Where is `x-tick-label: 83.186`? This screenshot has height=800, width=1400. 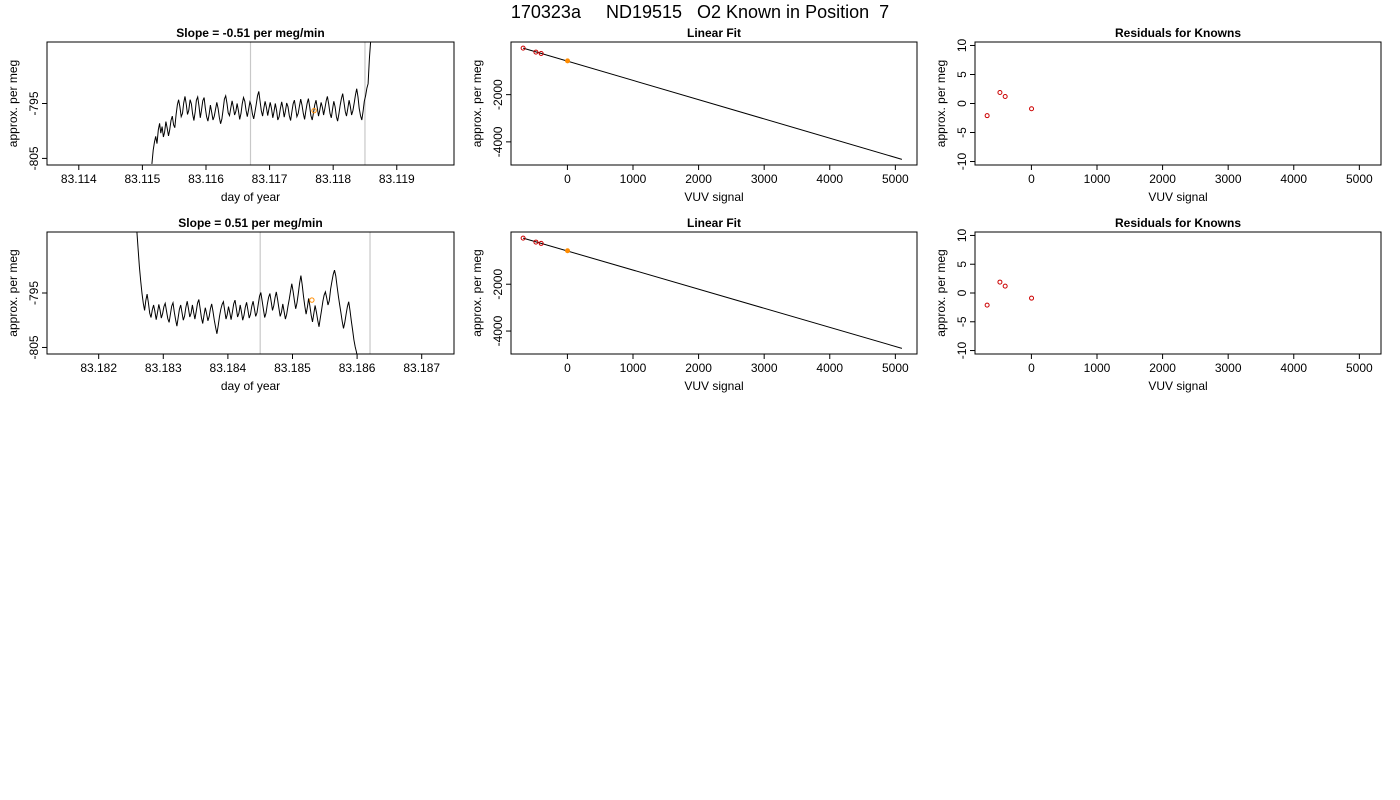 x-tick-label: 83.186 is located at coordinates (357, 368).